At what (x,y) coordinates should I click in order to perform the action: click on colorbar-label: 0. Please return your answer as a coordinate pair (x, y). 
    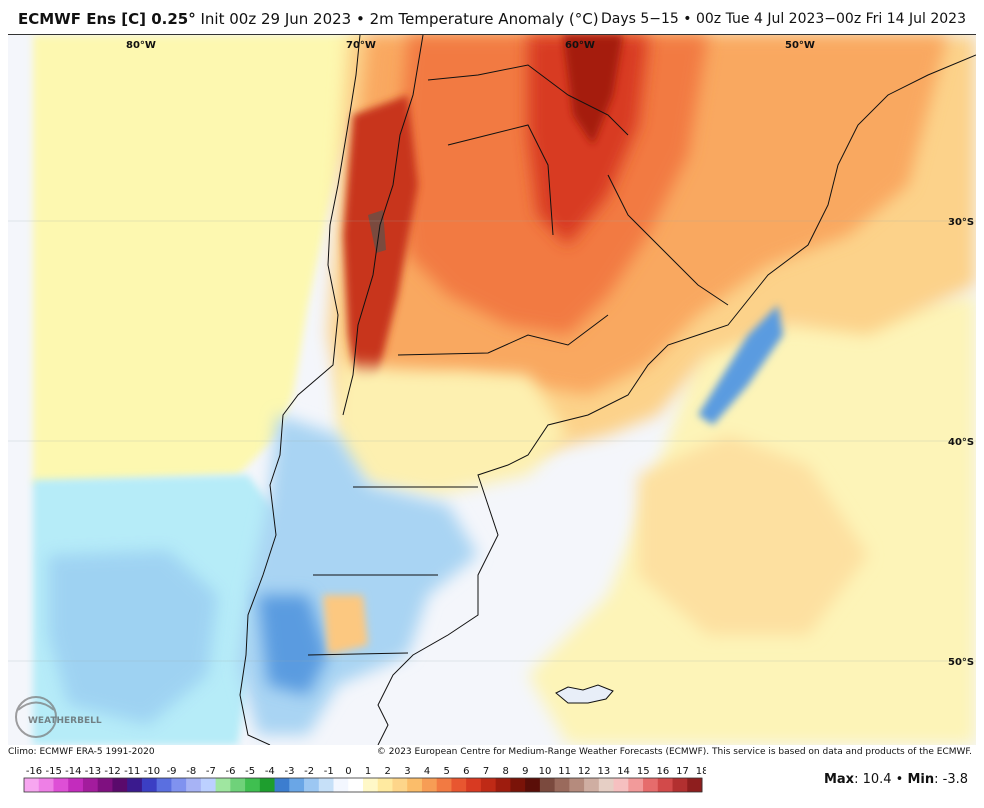
    Looking at the image, I should click on (348, 771).